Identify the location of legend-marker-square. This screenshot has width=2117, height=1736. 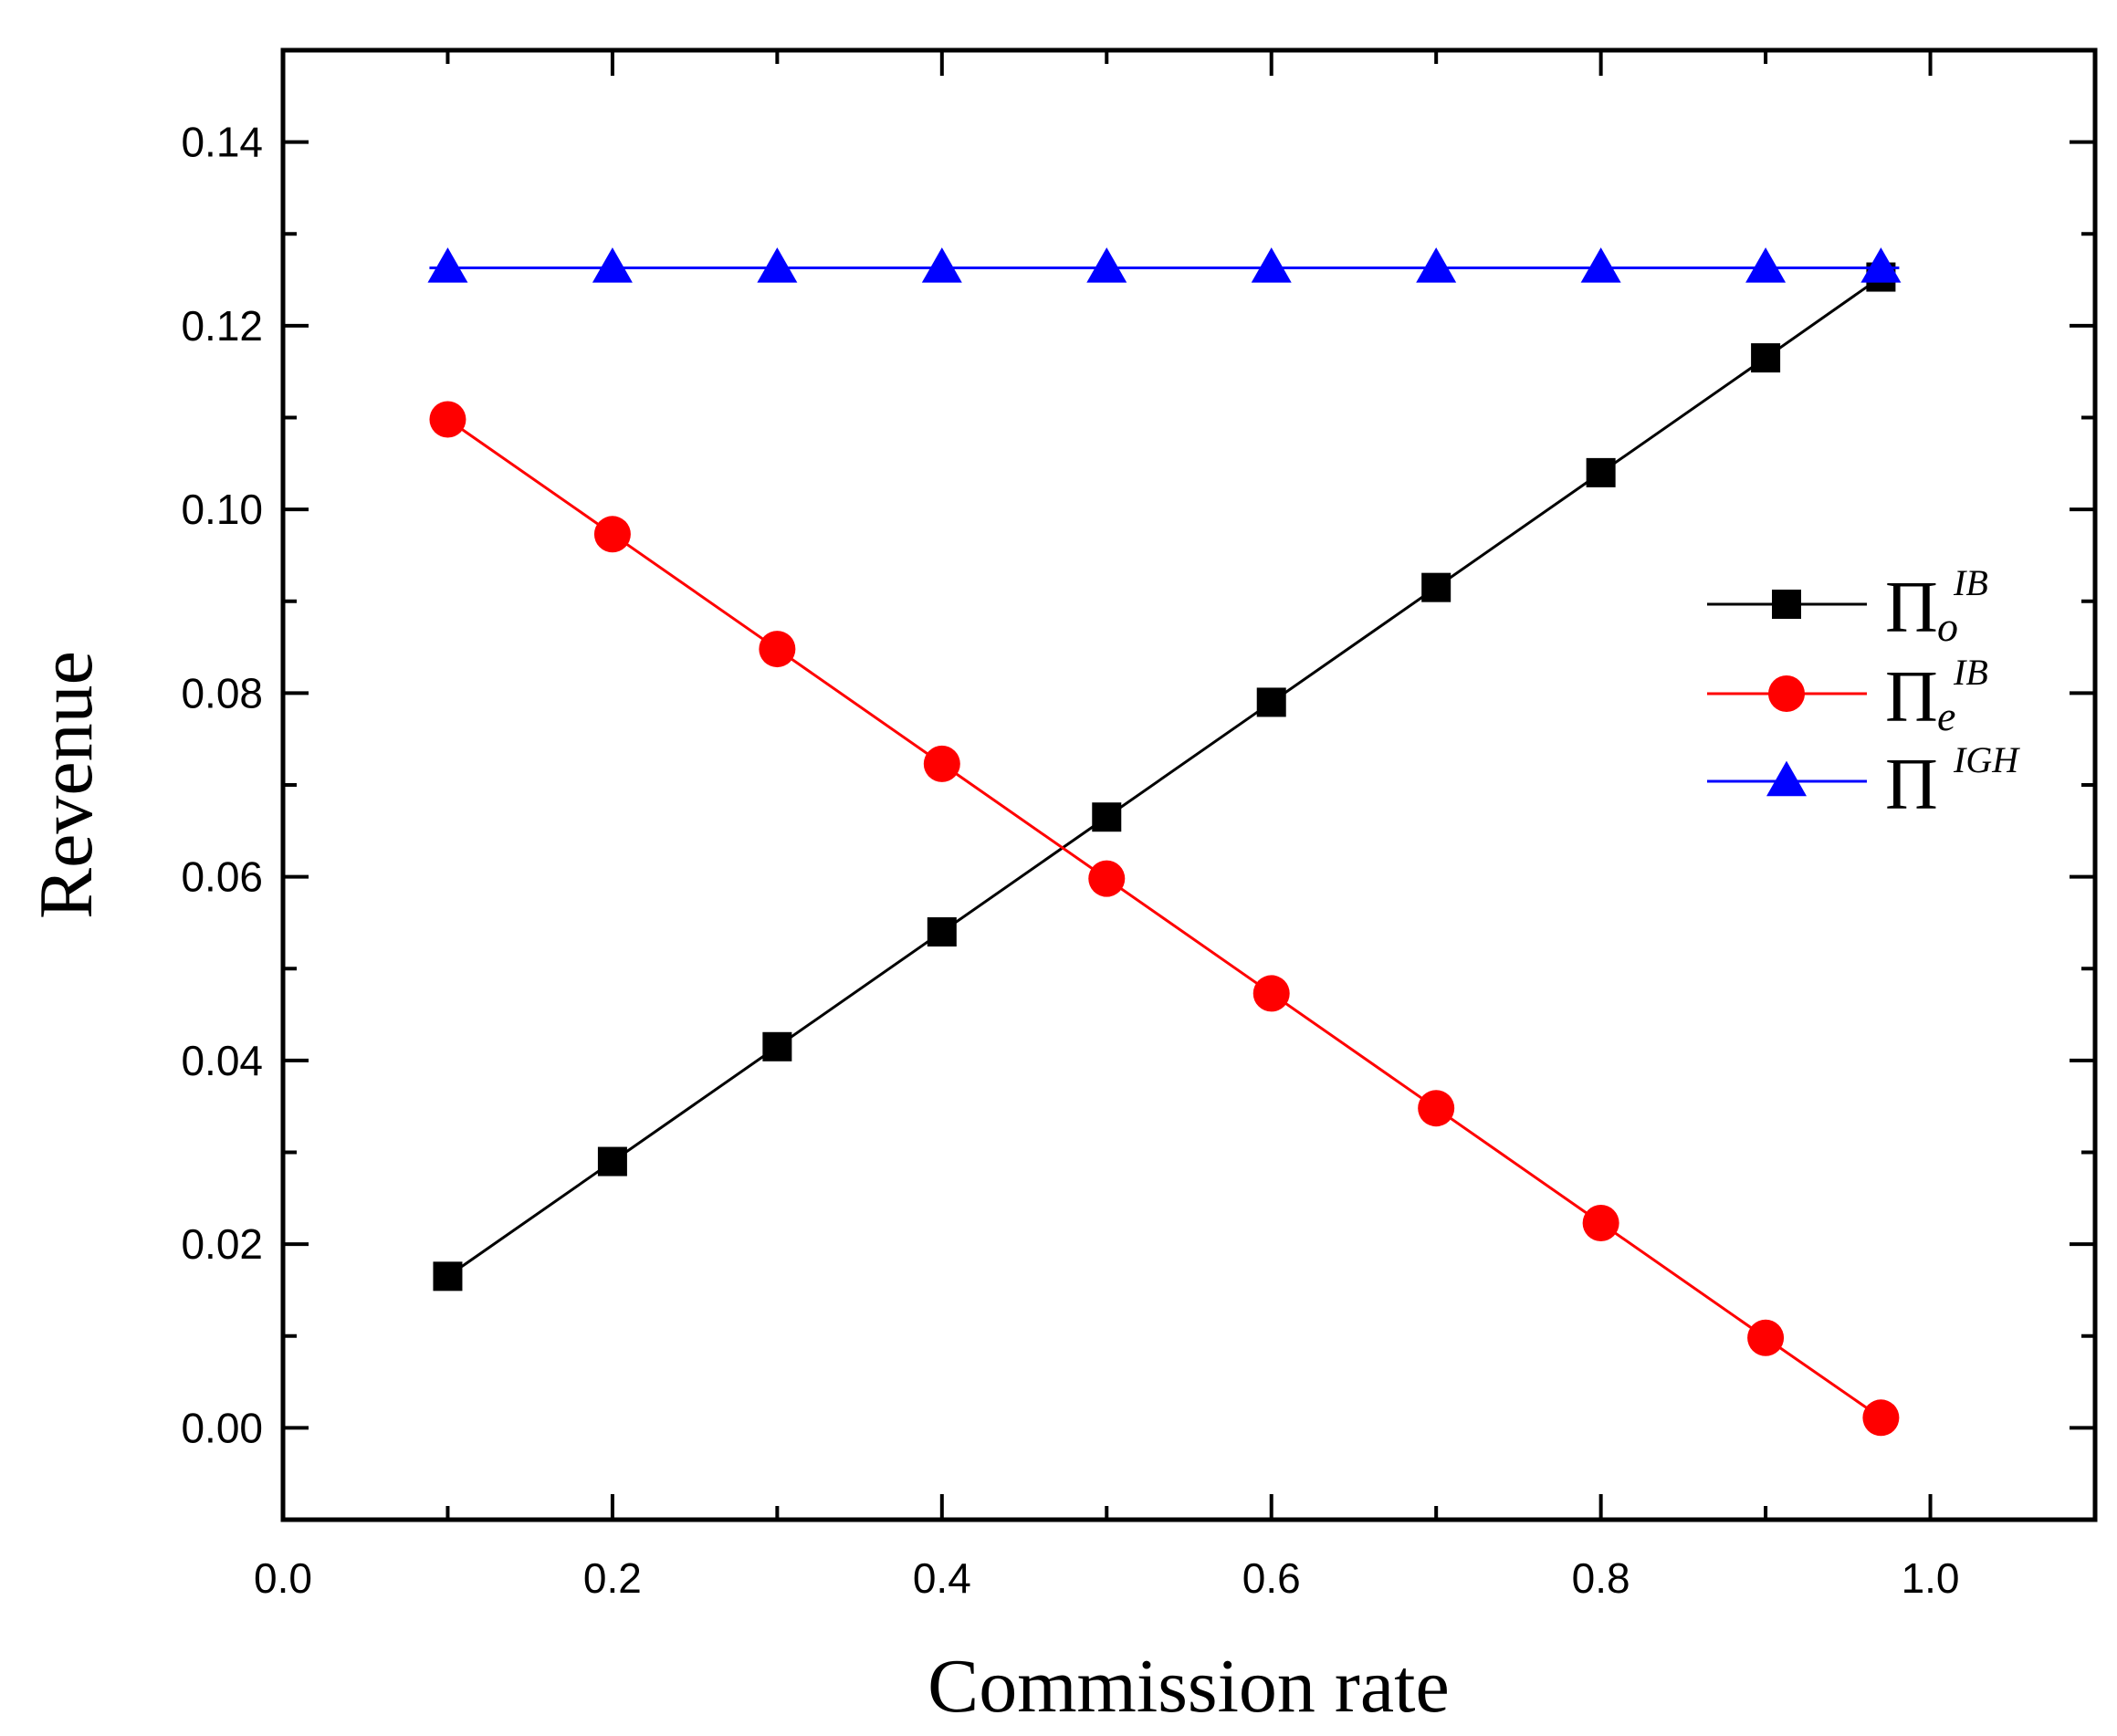
(1787, 604).